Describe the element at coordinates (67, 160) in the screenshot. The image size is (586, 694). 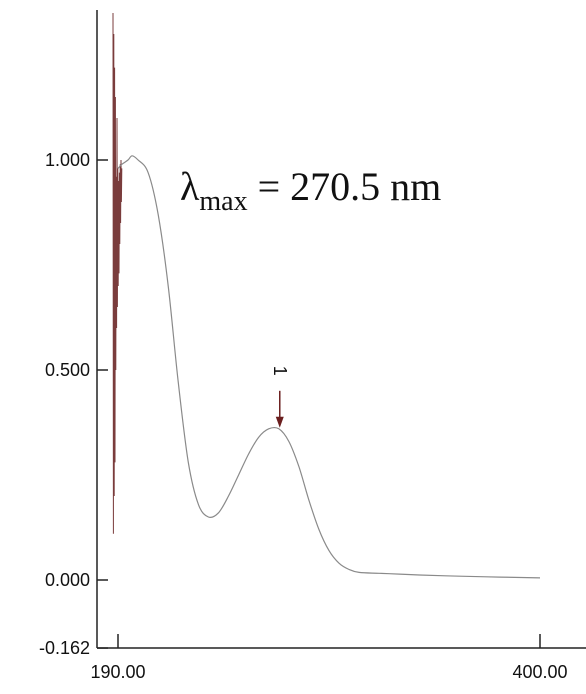
I see `y-tick-label: 1.000` at that location.